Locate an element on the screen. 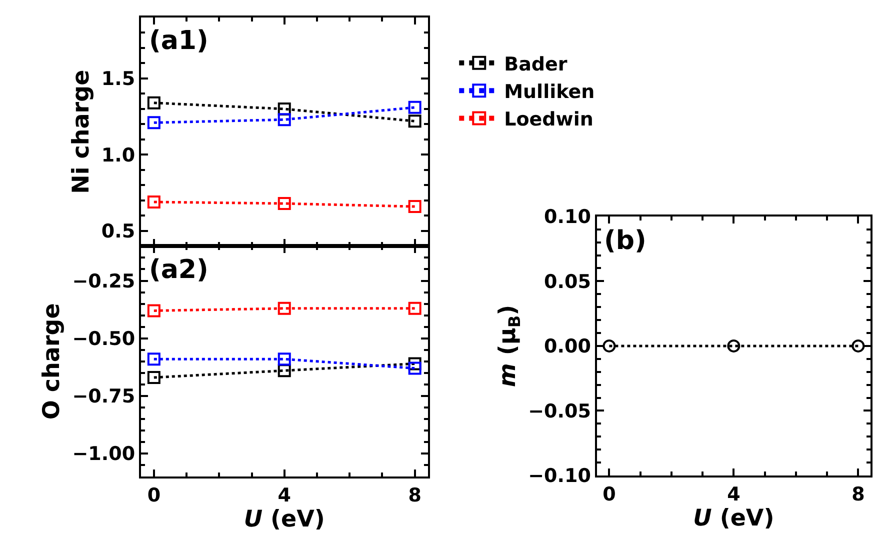 This screenshot has height=554, width=875. legend-label: Loedwin is located at coordinates (549, 119).